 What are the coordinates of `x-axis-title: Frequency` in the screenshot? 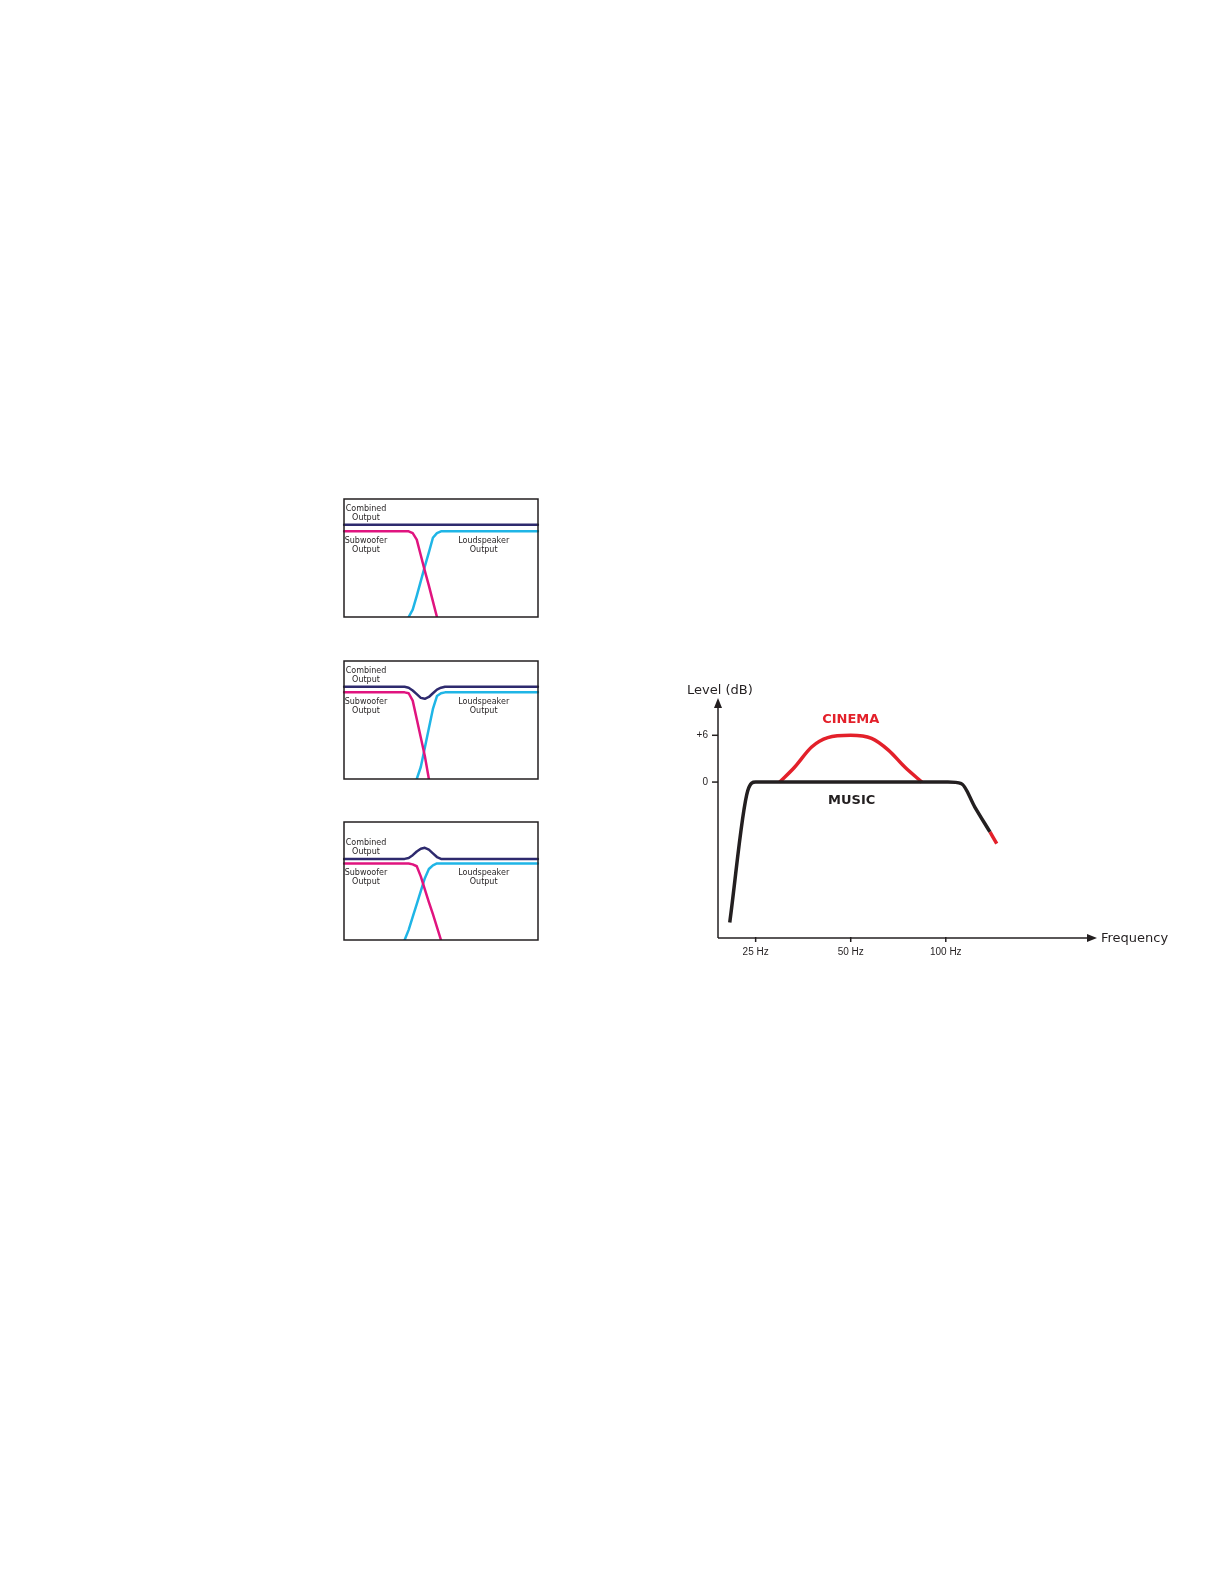 It's located at (1135, 937).